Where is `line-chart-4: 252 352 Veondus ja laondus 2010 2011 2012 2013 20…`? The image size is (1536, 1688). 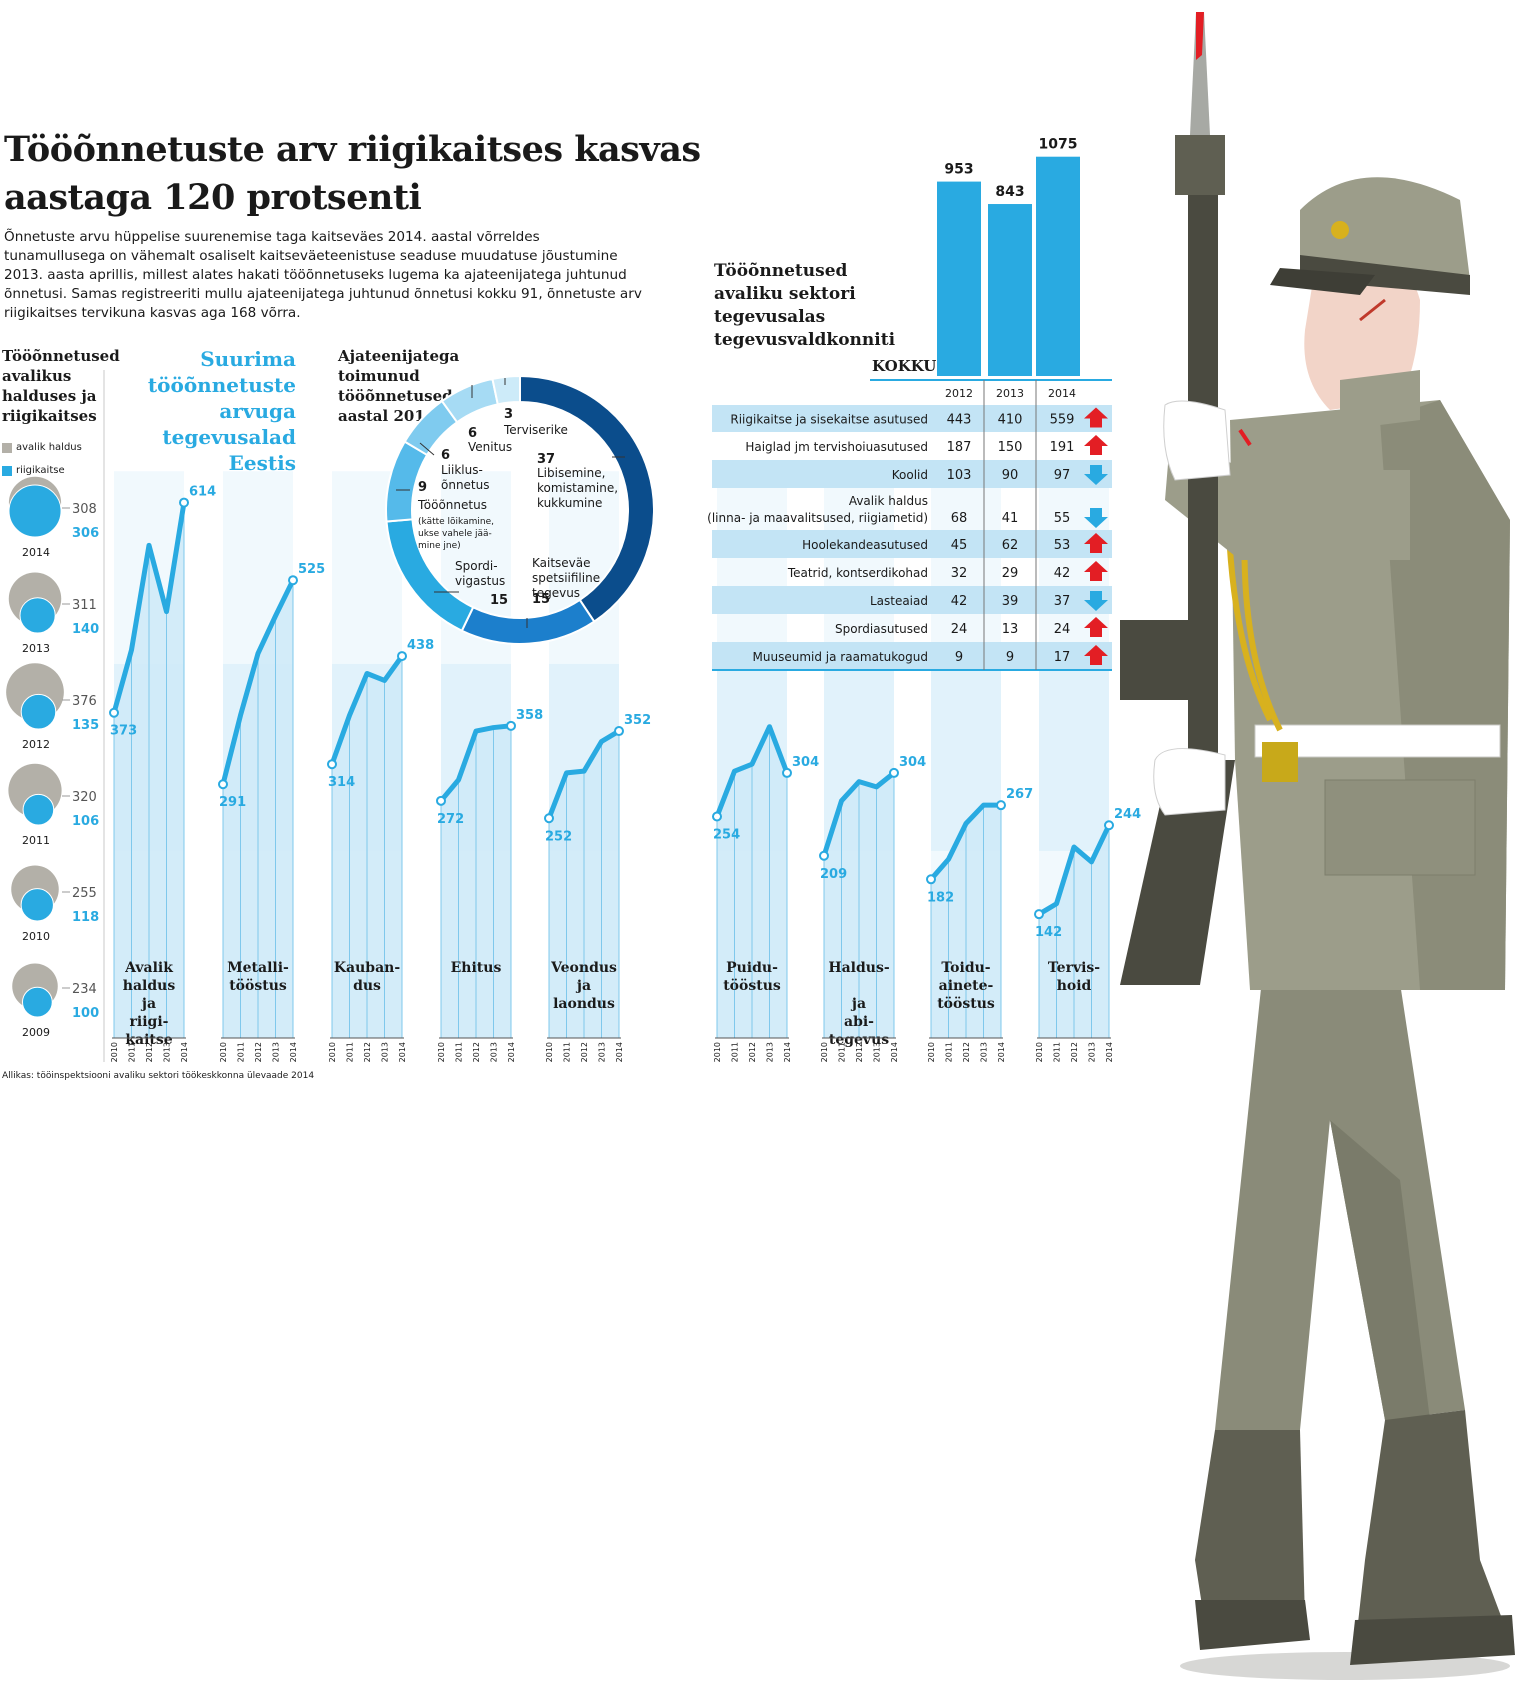
line-chart-4: 252 352 Veondus ja laondus 2010 2011 2012 2013 20… is located at coordinates (597, 766).